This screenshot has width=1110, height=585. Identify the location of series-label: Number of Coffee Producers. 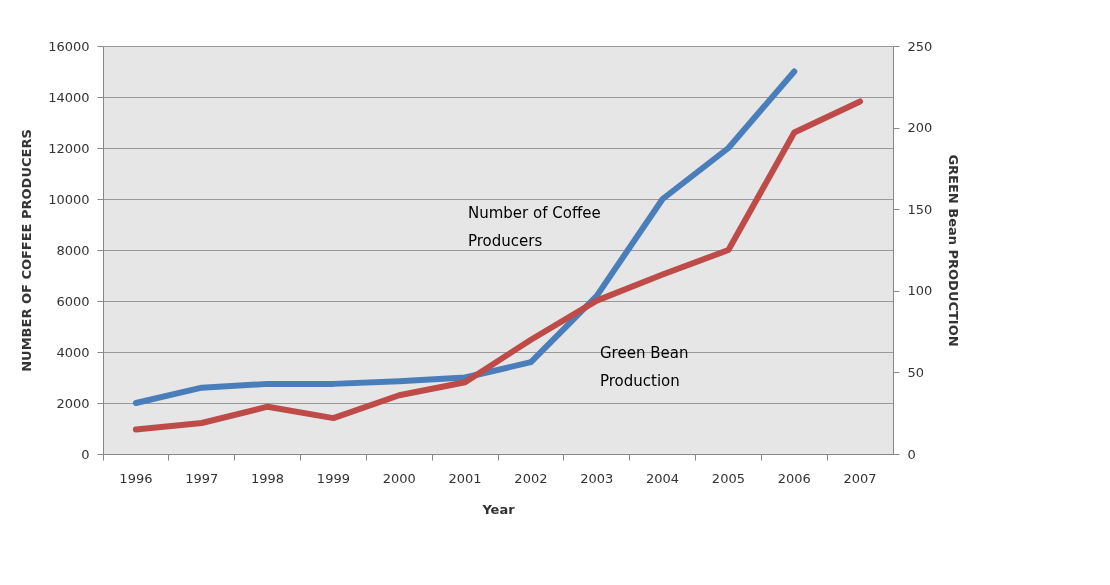
(534, 227).